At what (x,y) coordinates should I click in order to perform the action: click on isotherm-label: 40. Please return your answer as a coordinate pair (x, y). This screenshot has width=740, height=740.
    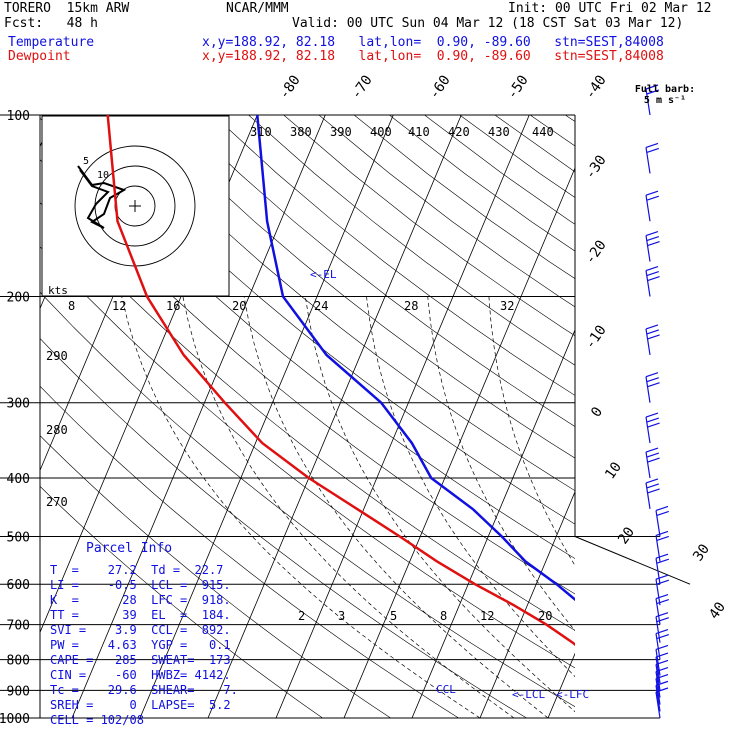
    Looking at the image, I should click on (717, 610).